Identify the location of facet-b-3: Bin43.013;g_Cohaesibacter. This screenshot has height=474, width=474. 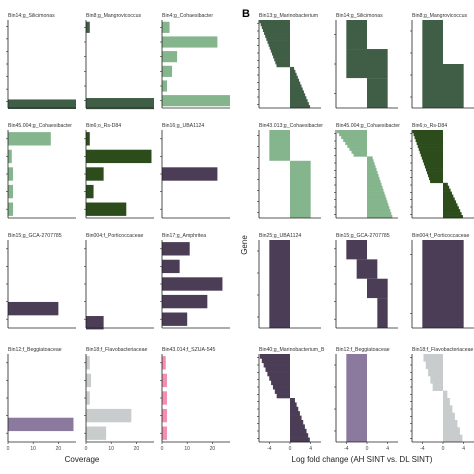
(290, 171).